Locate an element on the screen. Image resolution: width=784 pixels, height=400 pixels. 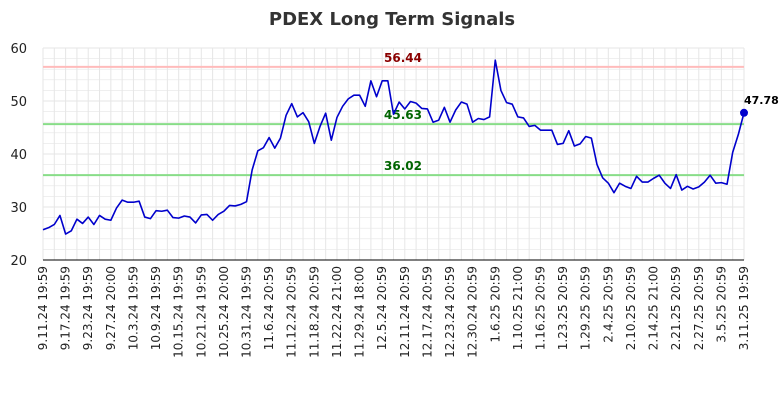
x-tick-label: 10.31.24 19:59 is located at coordinates (247, 312).